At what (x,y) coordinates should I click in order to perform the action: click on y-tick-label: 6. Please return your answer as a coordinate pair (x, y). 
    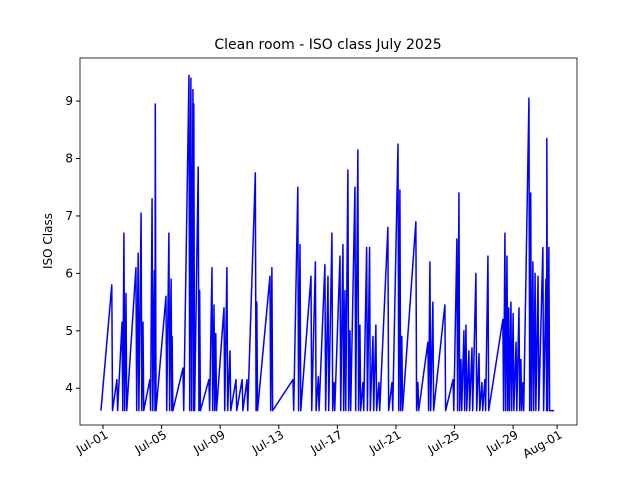
    Looking at the image, I should click on (69, 273).